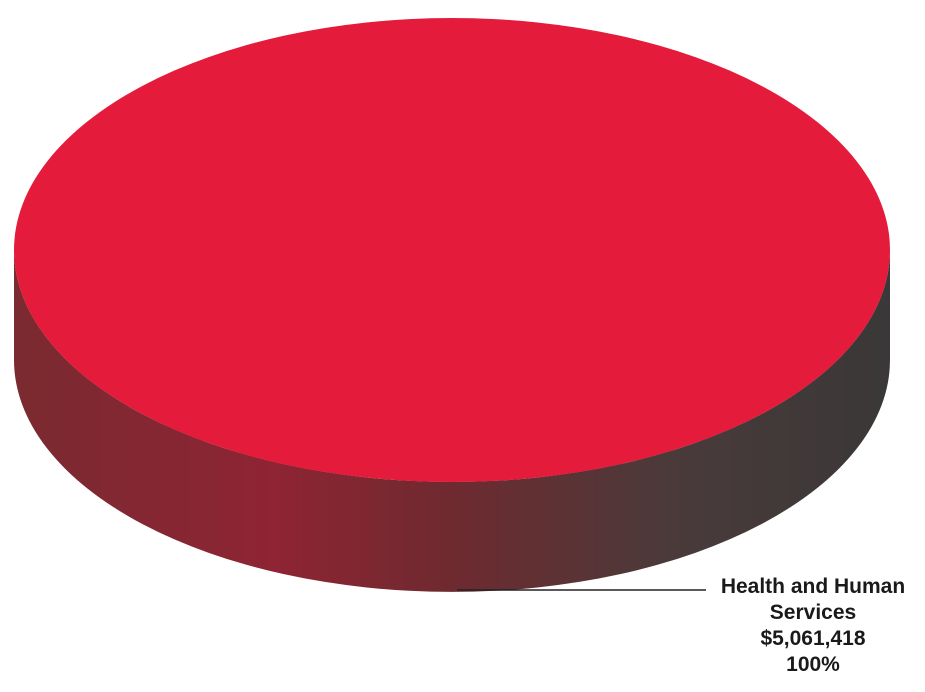 The image size is (925, 692). Describe the element at coordinates (813, 612) in the screenshot. I see `slice-label-name-line-2: Services` at that location.